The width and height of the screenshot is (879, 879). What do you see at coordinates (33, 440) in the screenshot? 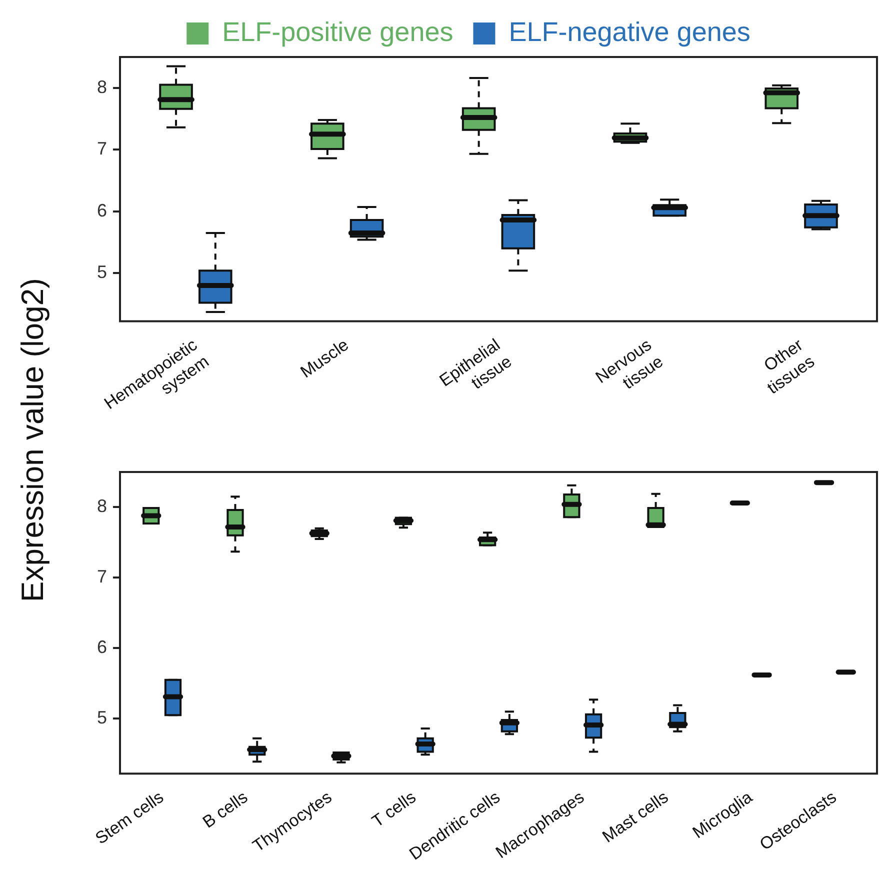
I see `y-axis-title: Expression value (log2)` at bounding box center [33, 440].